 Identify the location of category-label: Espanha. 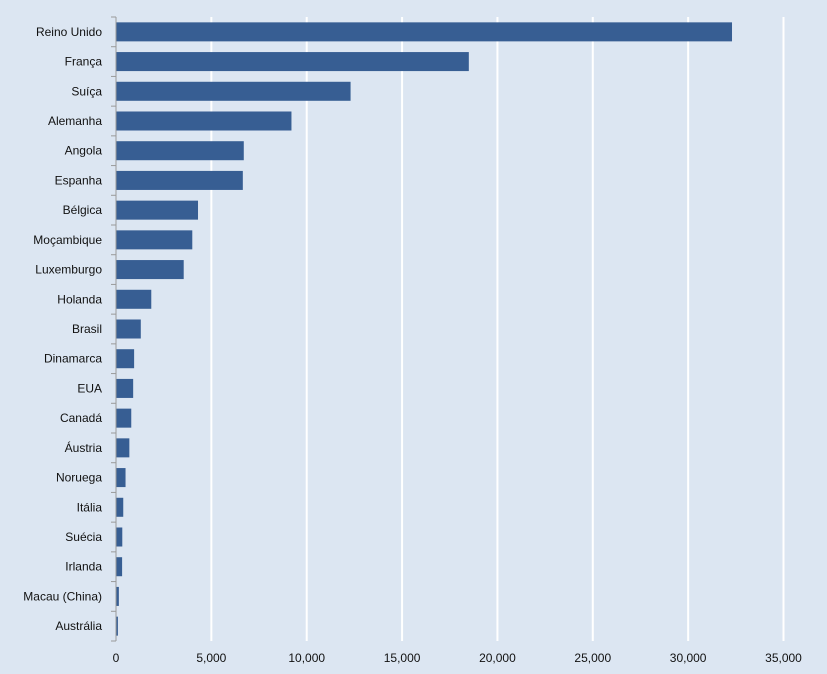
(79, 180).